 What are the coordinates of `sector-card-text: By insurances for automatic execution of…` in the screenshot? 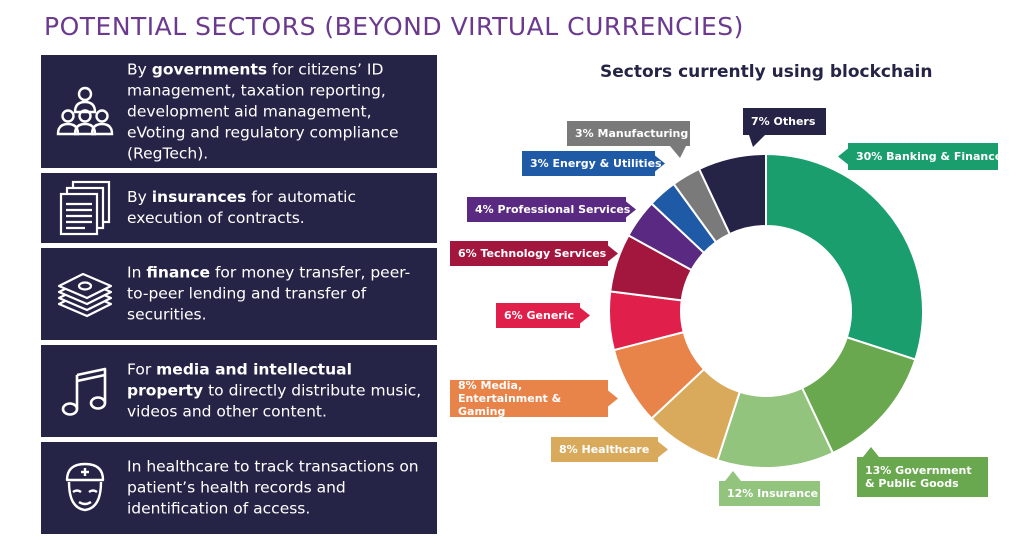 It's located at (277, 208).